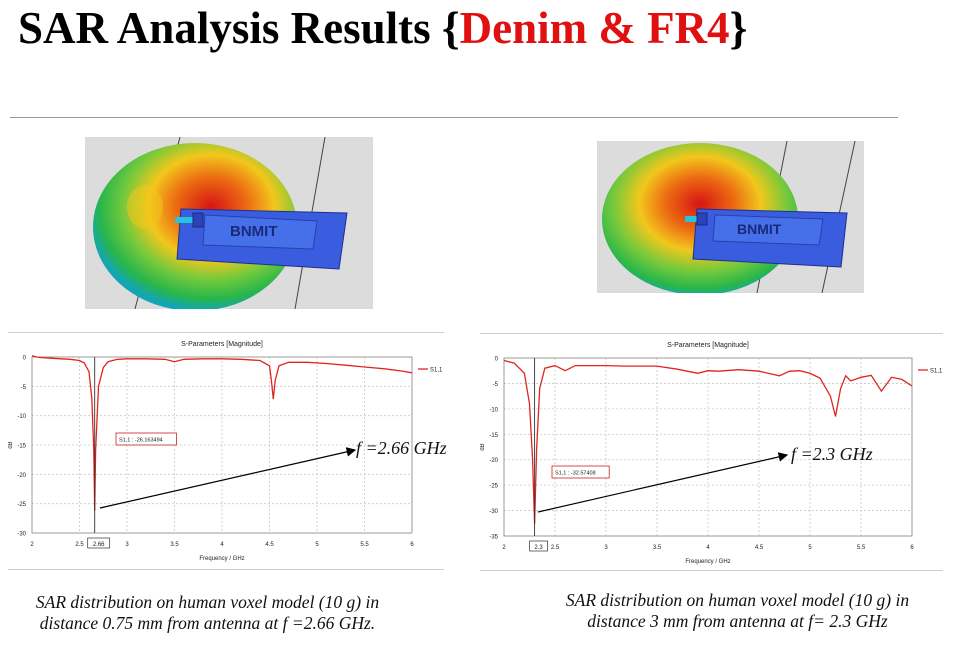  Describe the element at coordinates (254, 231) in the screenshot. I see `sar-left-logo-text: BNMIT` at that location.